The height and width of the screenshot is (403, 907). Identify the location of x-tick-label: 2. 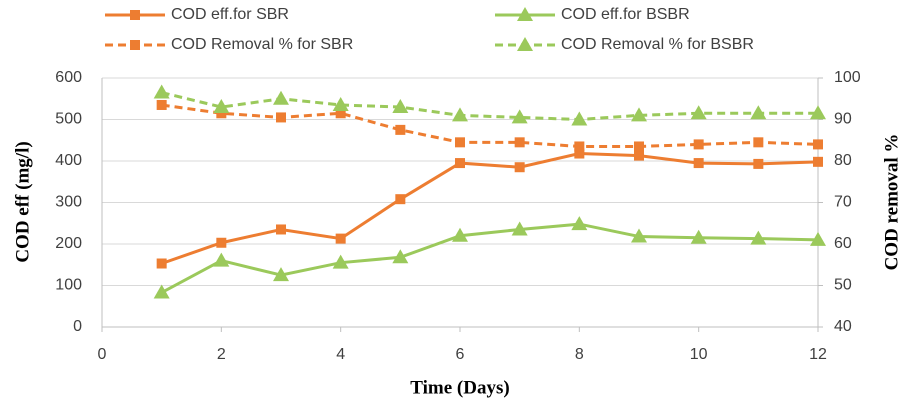
(221, 354).